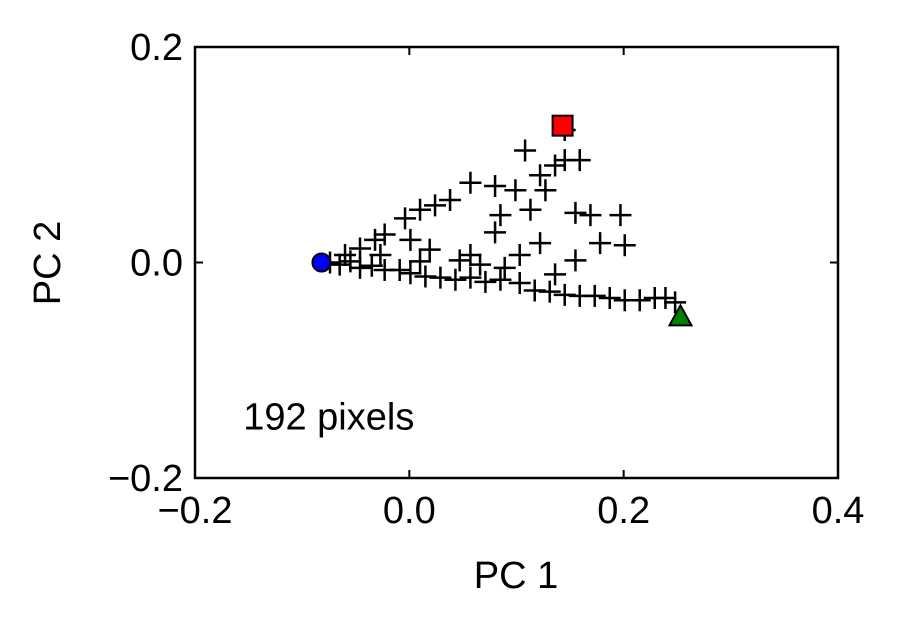 The width and height of the screenshot is (899, 631). I want to click on y-tick-label: −0.2, so click(145, 479).